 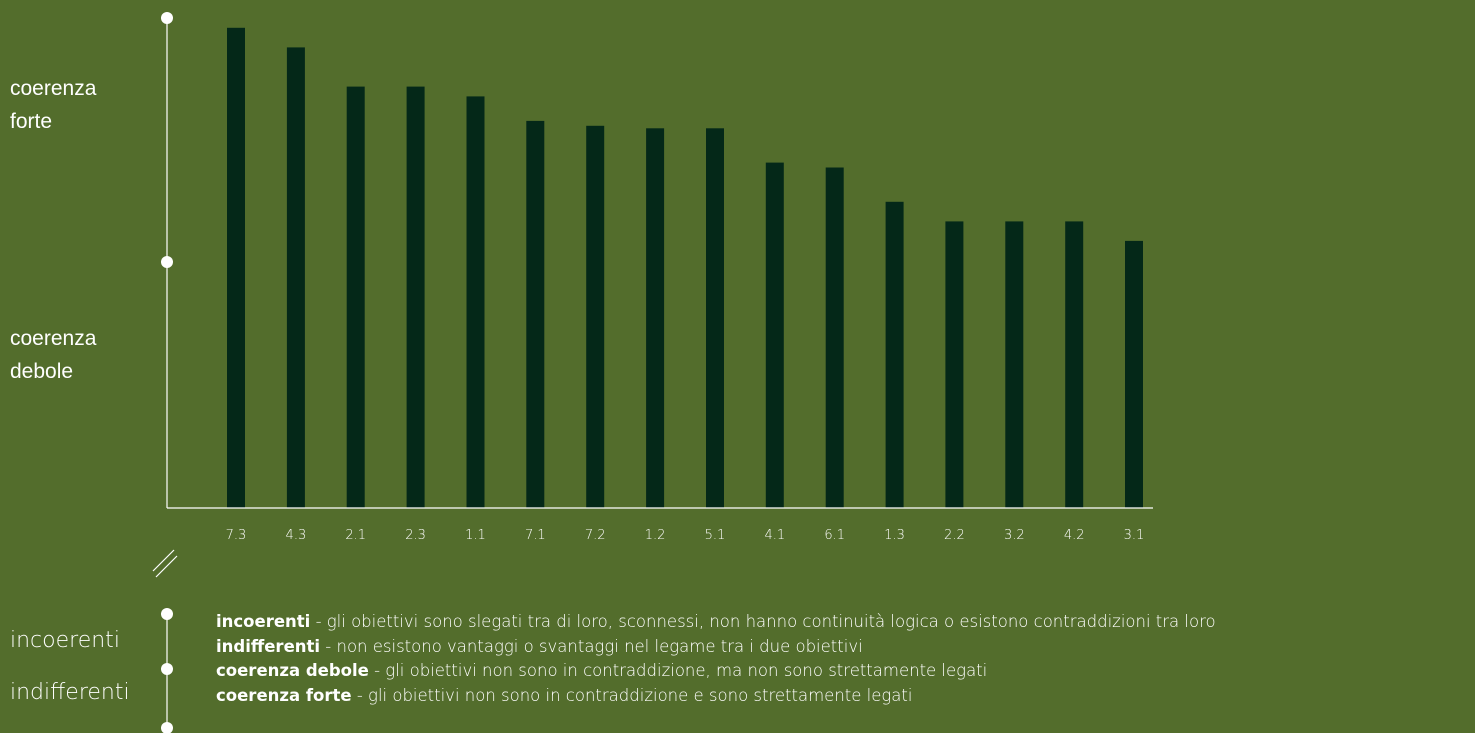 What do you see at coordinates (415, 535) in the screenshot?
I see `x-tick-label: 2.3` at bounding box center [415, 535].